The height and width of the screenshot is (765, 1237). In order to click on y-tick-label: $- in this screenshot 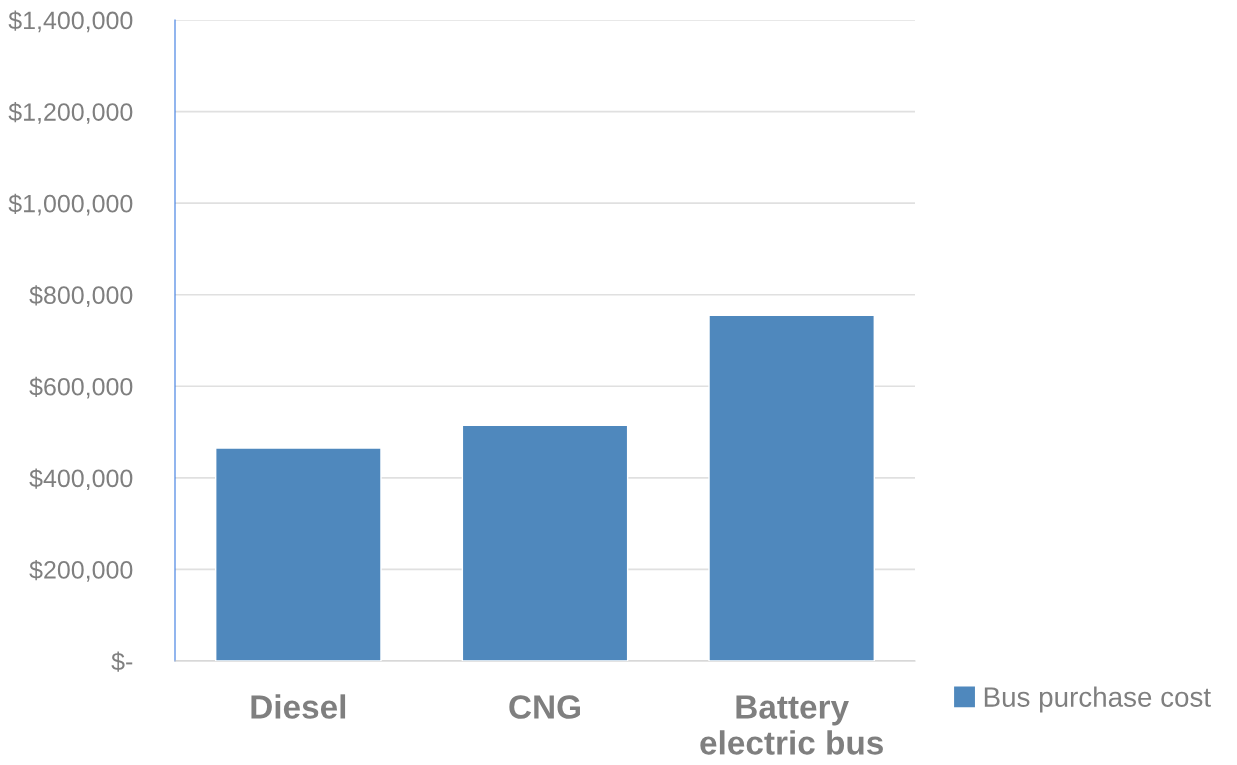, I will do `click(122, 661)`.